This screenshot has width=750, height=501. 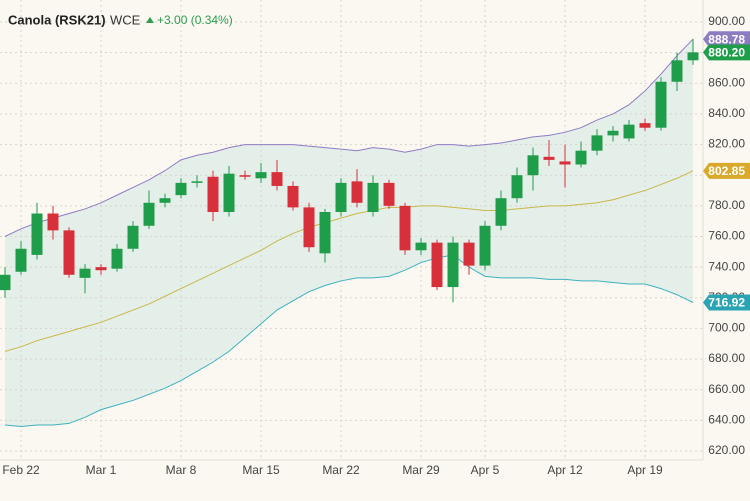 What do you see at coordinates (726, 266) in the screenshot?
I see `y-tick-label: 740.00` at bounding box center [726, 266].